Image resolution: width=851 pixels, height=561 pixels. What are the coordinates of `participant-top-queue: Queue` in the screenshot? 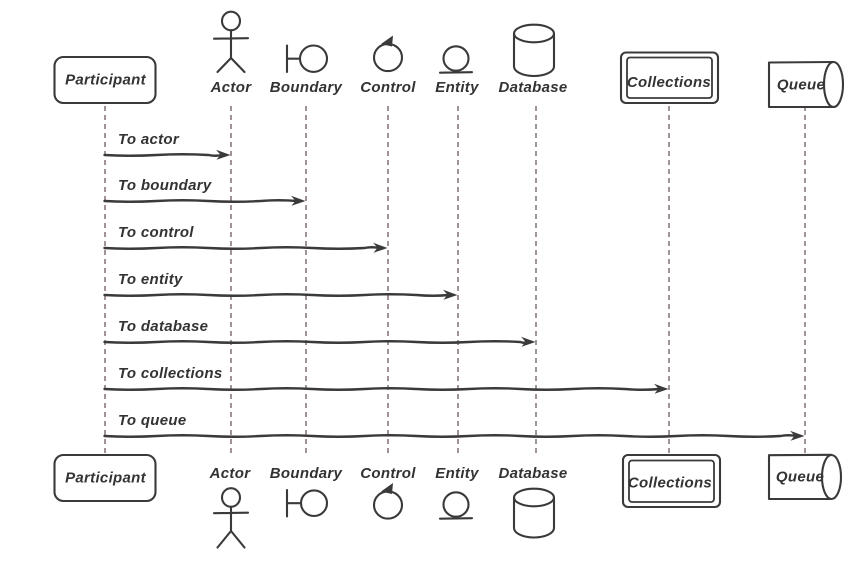 It's located at (806, 84).